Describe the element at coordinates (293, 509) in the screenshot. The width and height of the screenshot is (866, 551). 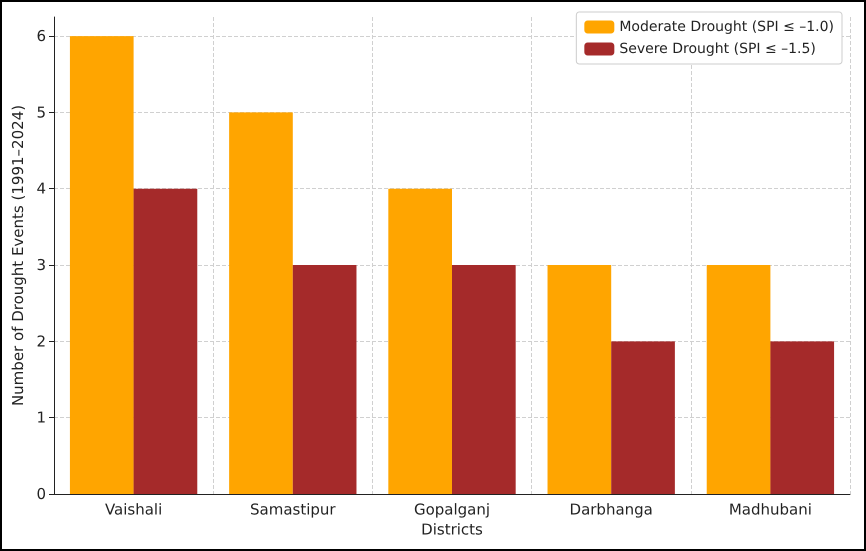
I see `x-tick-label: Samastipur` at that location.